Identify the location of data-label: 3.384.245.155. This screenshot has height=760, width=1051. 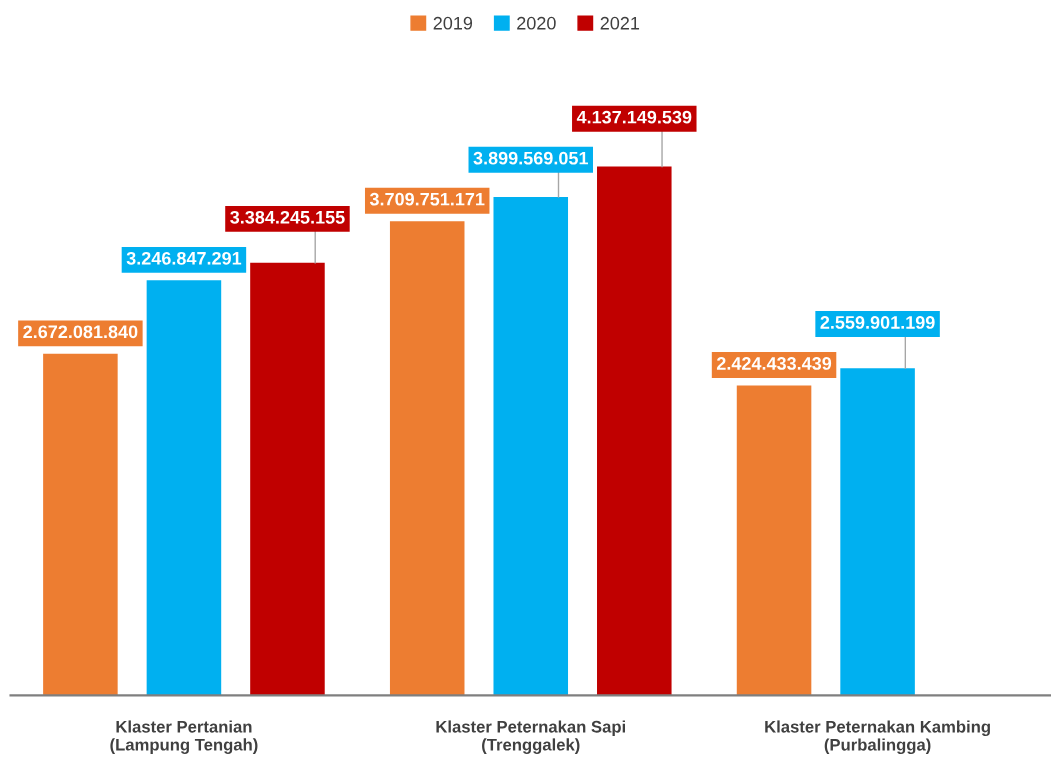
(287, 217).